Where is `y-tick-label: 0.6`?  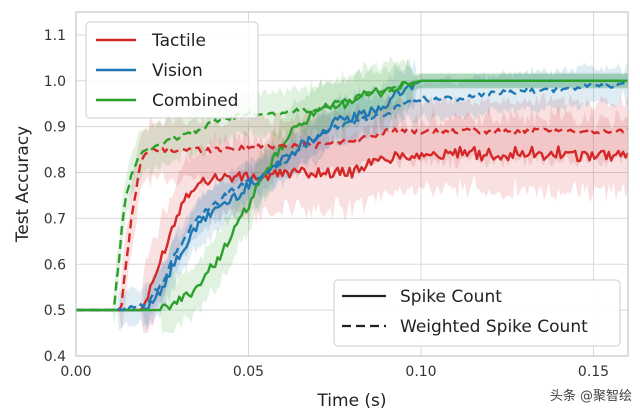
y-tick-label: 0.6 is located at coordinates (55, 265).